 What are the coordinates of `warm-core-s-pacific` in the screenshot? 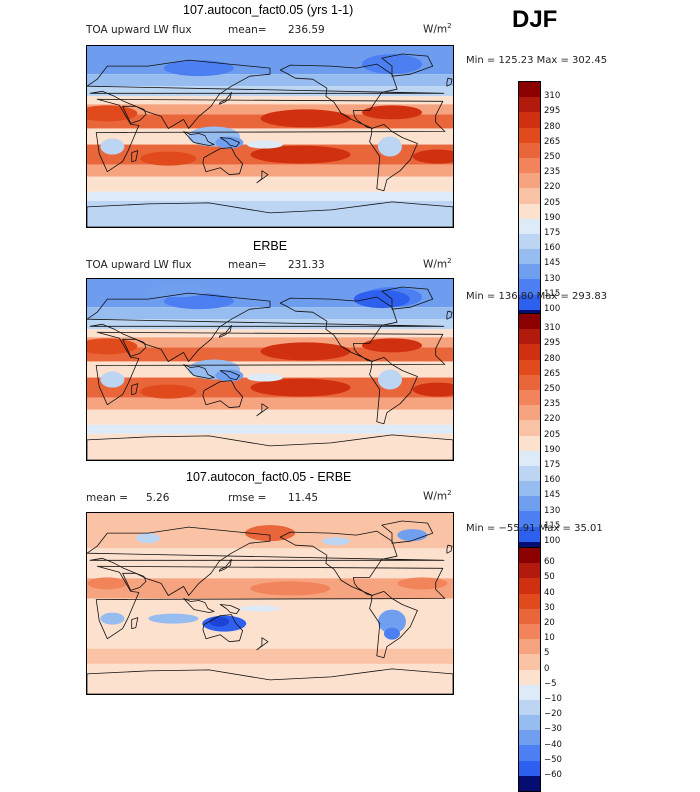 It's located at (300, 387).